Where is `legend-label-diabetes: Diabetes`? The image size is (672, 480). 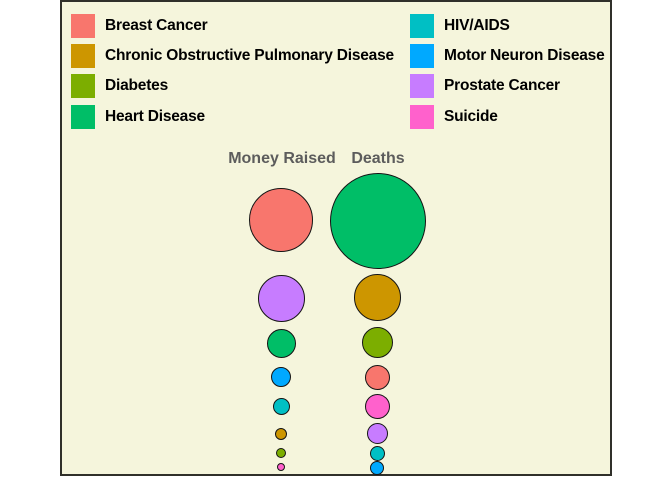 legend-label-diabetes: Diabetes is located at coordinates (137, 85).